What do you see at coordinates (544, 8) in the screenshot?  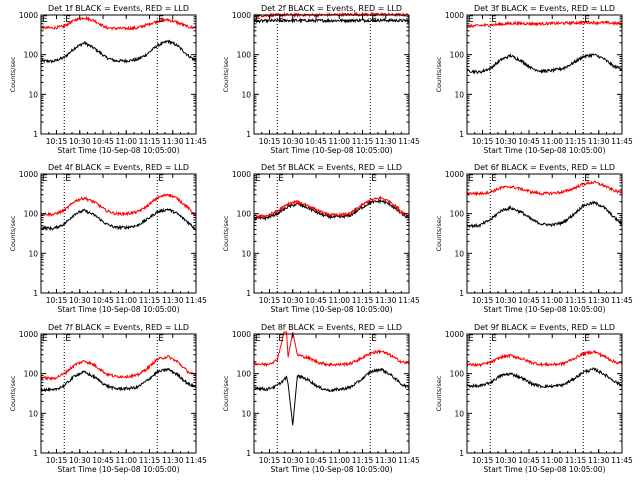 I see `panel-title: Det 3f BLACK = Events, RED = LLD` at bounding box center [544, 8].